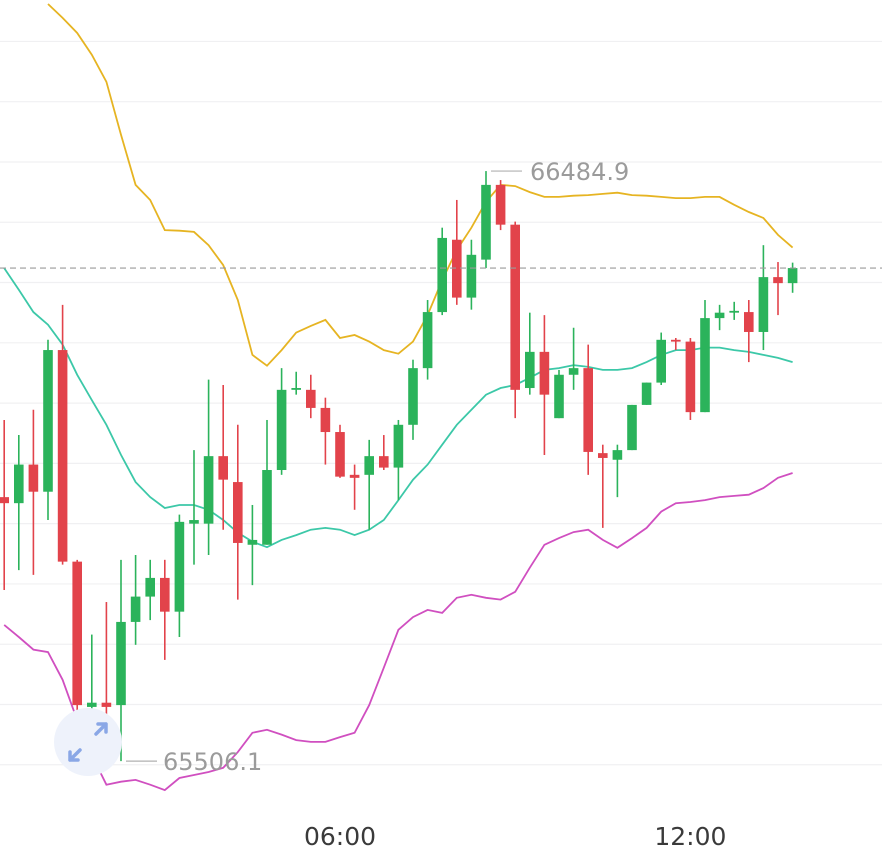 The image size is (882, 852). I want to click on zoom-button-bg, so click(88, 742).